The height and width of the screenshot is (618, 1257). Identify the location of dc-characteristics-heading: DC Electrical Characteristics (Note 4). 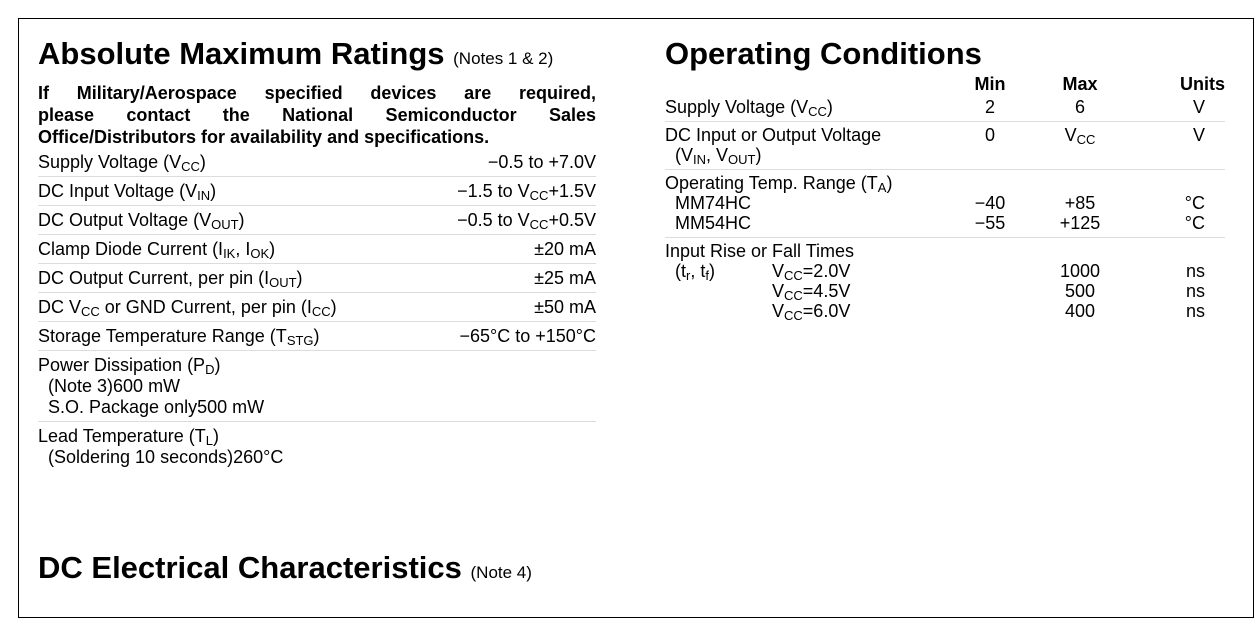
(285, 567).